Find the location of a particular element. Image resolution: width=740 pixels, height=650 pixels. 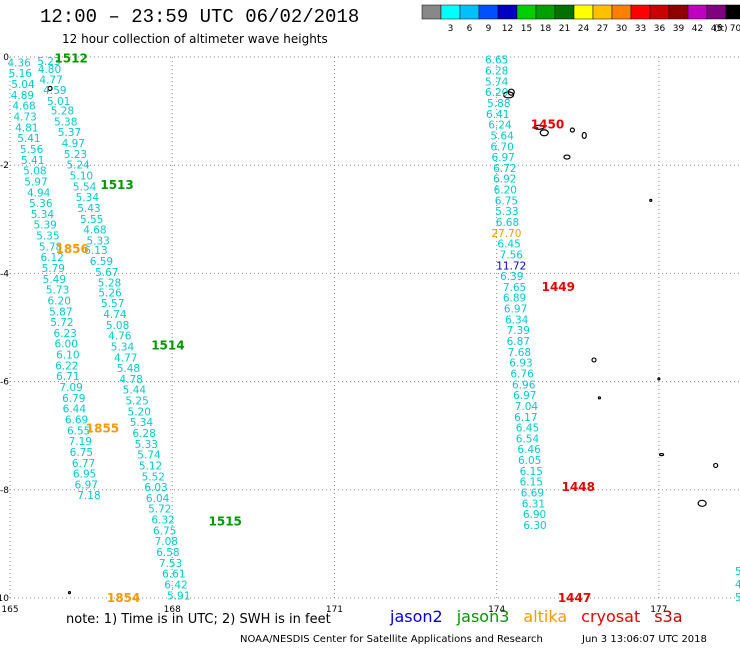

swh-value: 5.78 is located at coordinates (50, 247).